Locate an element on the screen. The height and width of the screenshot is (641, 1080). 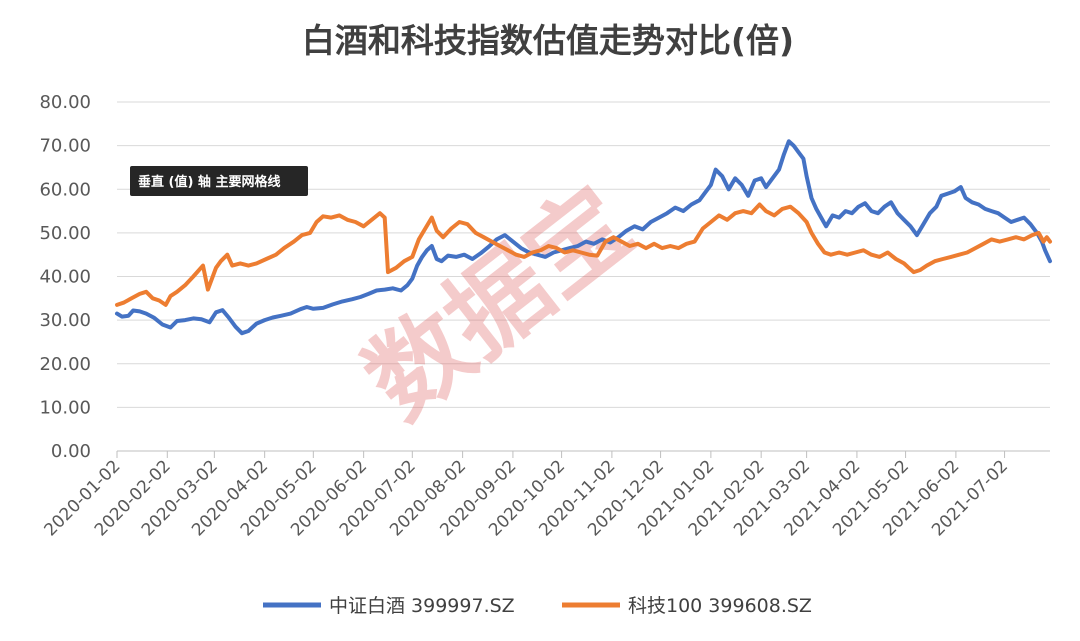
y-tick-label: 50.00 is located at coordinates (65, 233).